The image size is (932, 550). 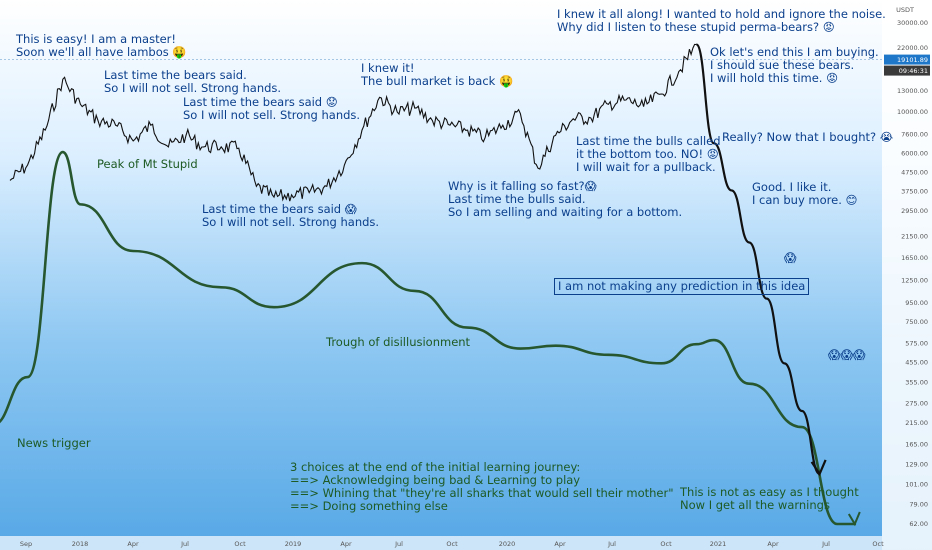 I want to click on projection-arrowhead, so click(x=818, y=468).